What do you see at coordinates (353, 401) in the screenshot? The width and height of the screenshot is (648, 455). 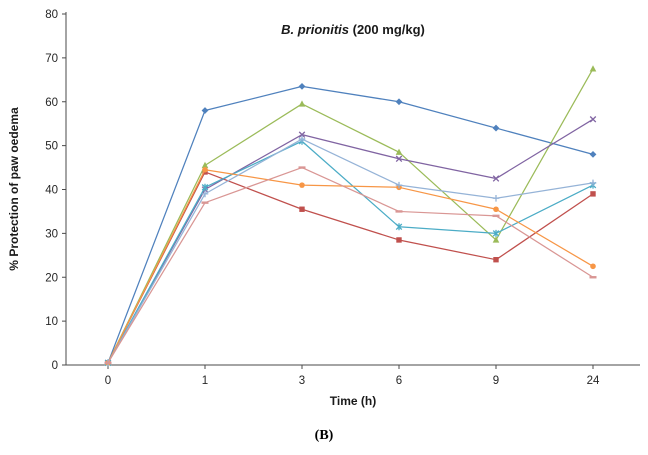 I see `x-axis-title: Time (h)` at bounding box center [353, 401].